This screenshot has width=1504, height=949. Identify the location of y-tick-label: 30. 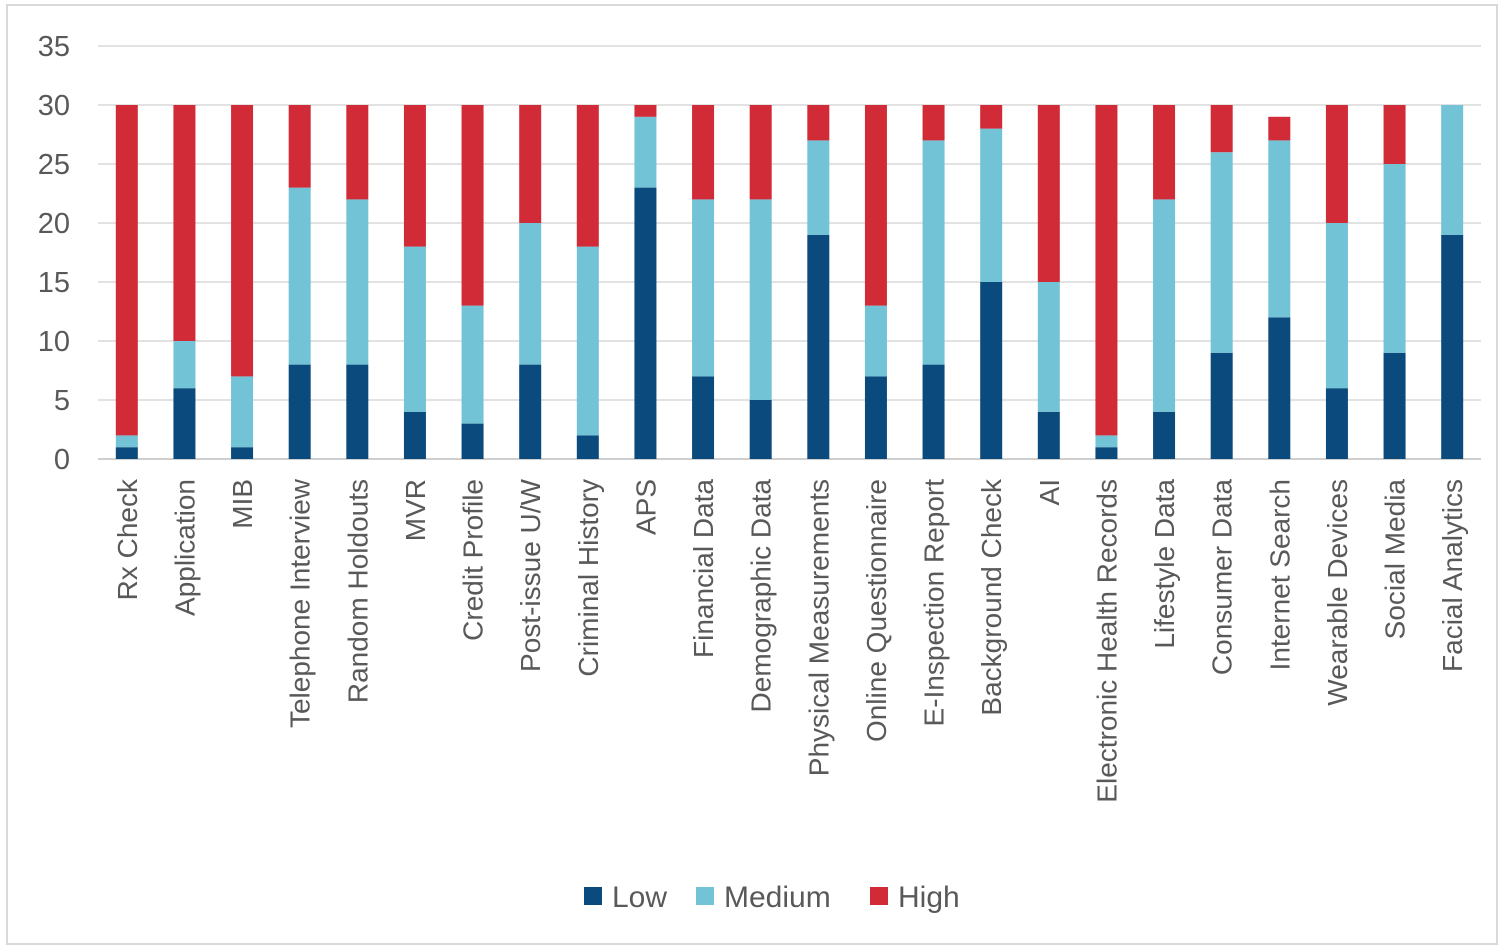
(54, 106).